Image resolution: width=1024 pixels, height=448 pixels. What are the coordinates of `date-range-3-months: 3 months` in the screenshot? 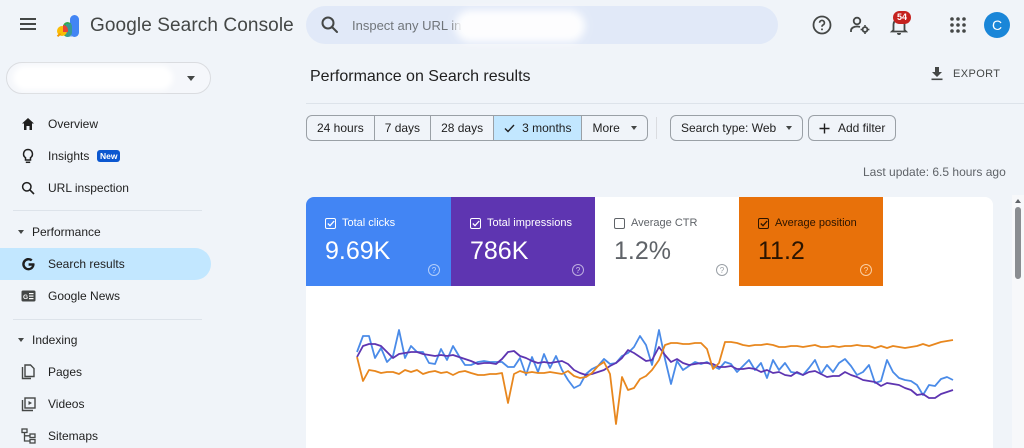 It's located at (538, 128).